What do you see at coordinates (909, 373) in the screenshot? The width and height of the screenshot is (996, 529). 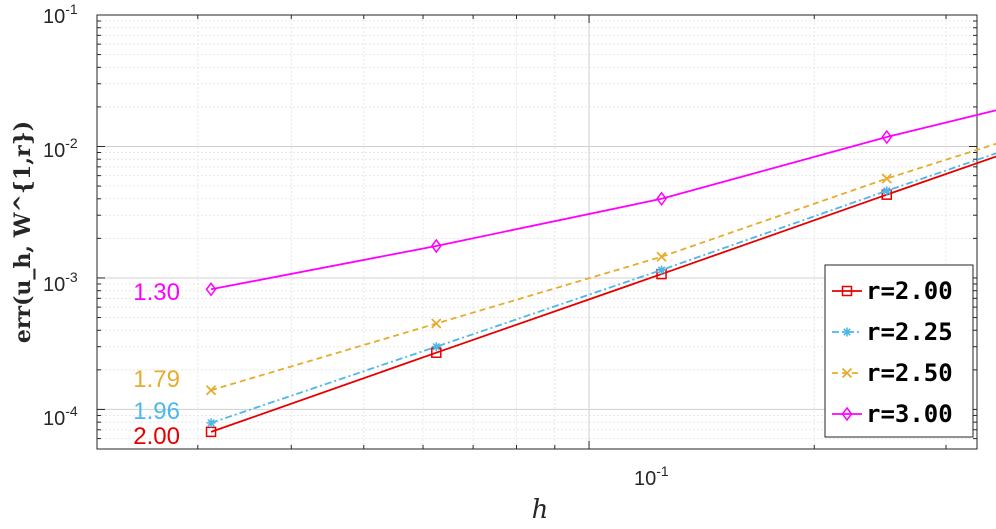 I see `legend-label: r=2.50` at bounding box center [909, 373].